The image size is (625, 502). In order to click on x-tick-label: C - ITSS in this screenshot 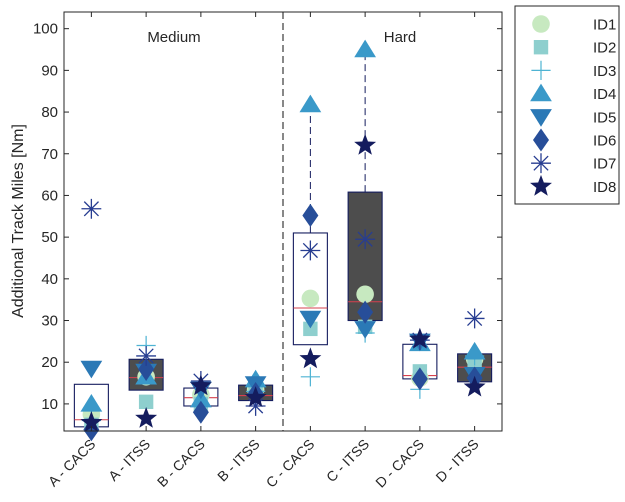, I will do `click(347, 460)`.